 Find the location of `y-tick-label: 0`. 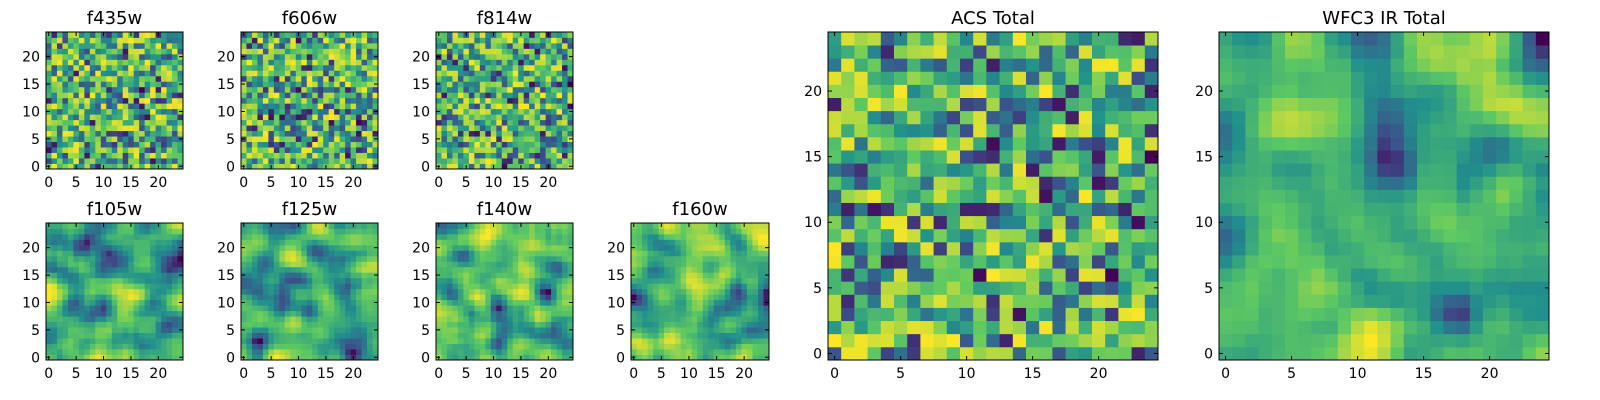

y-tick-label: 0 is located at coordinates (425, 167).